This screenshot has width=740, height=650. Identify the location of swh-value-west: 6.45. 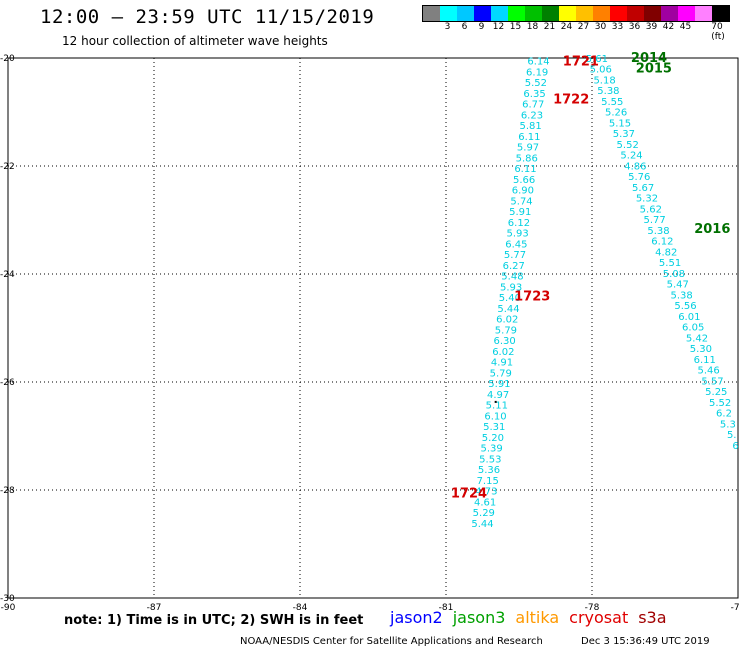
(516, 244).